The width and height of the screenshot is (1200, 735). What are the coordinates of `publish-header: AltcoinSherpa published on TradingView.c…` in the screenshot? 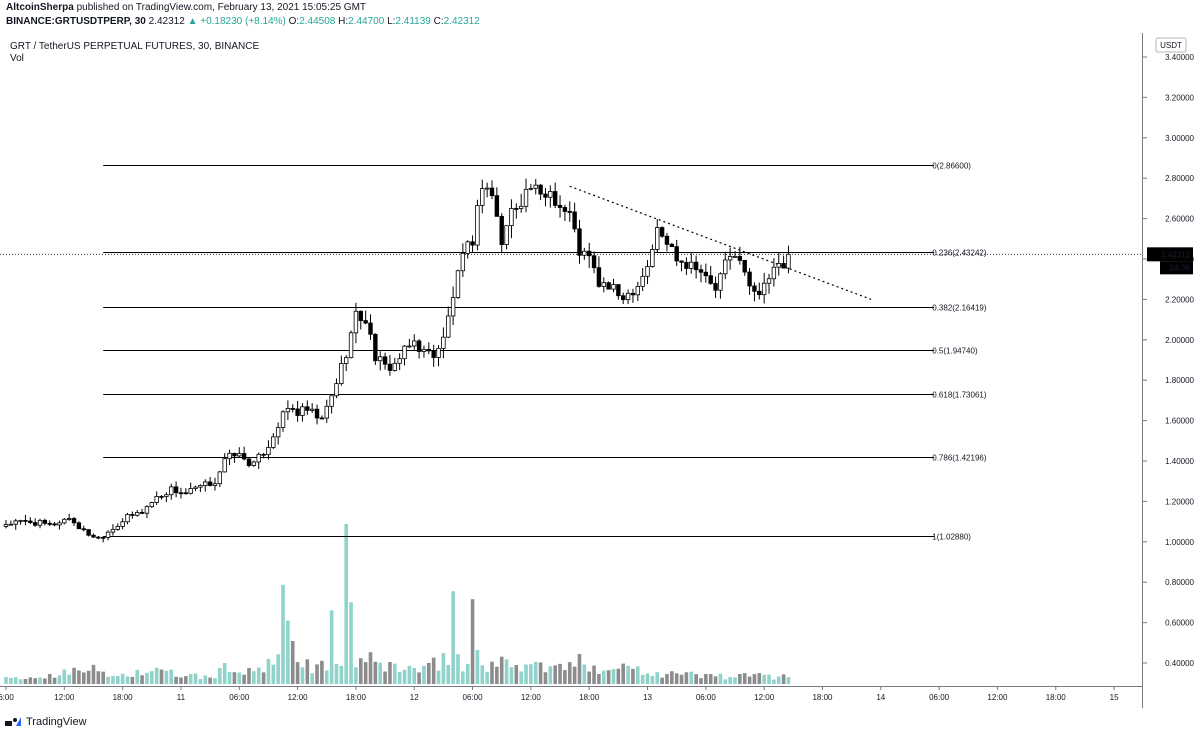 It's located at (600, 15).